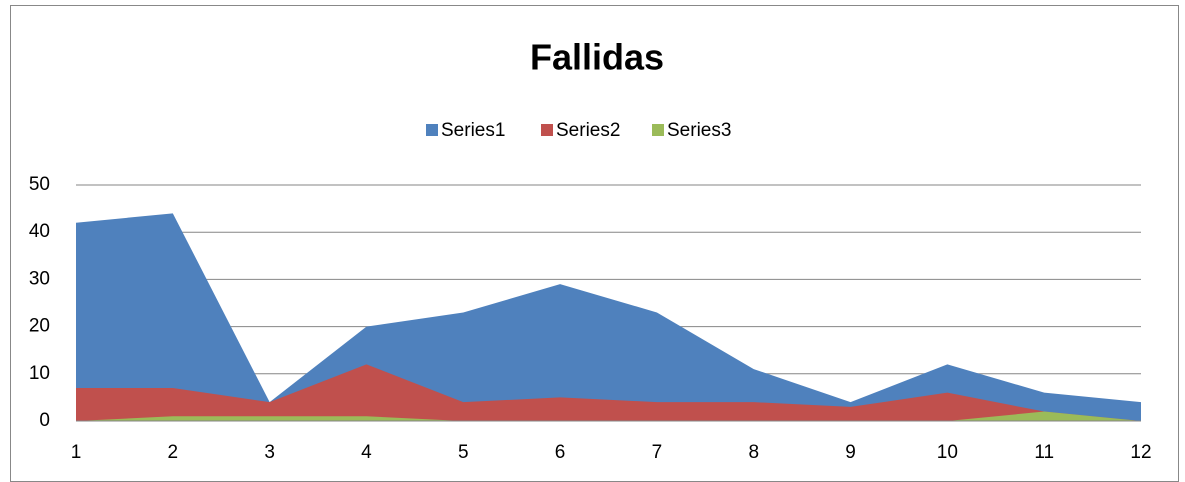 This screenshot has width=1185, height=482. Describe the element at coordinates (269, 452) in the screenshot. I see `x-tick-label: 3` at that location.